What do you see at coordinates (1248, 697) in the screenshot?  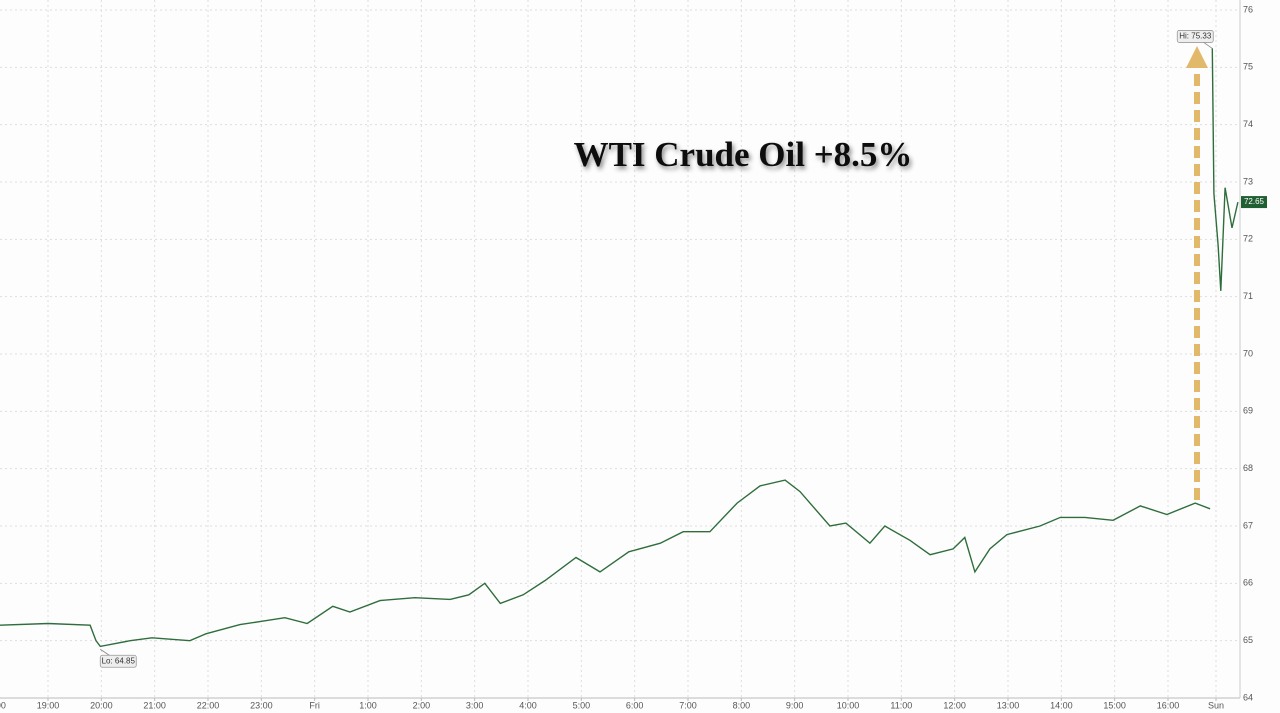 I see `y-tick-label: 64` at bounding box center [1248, 697].